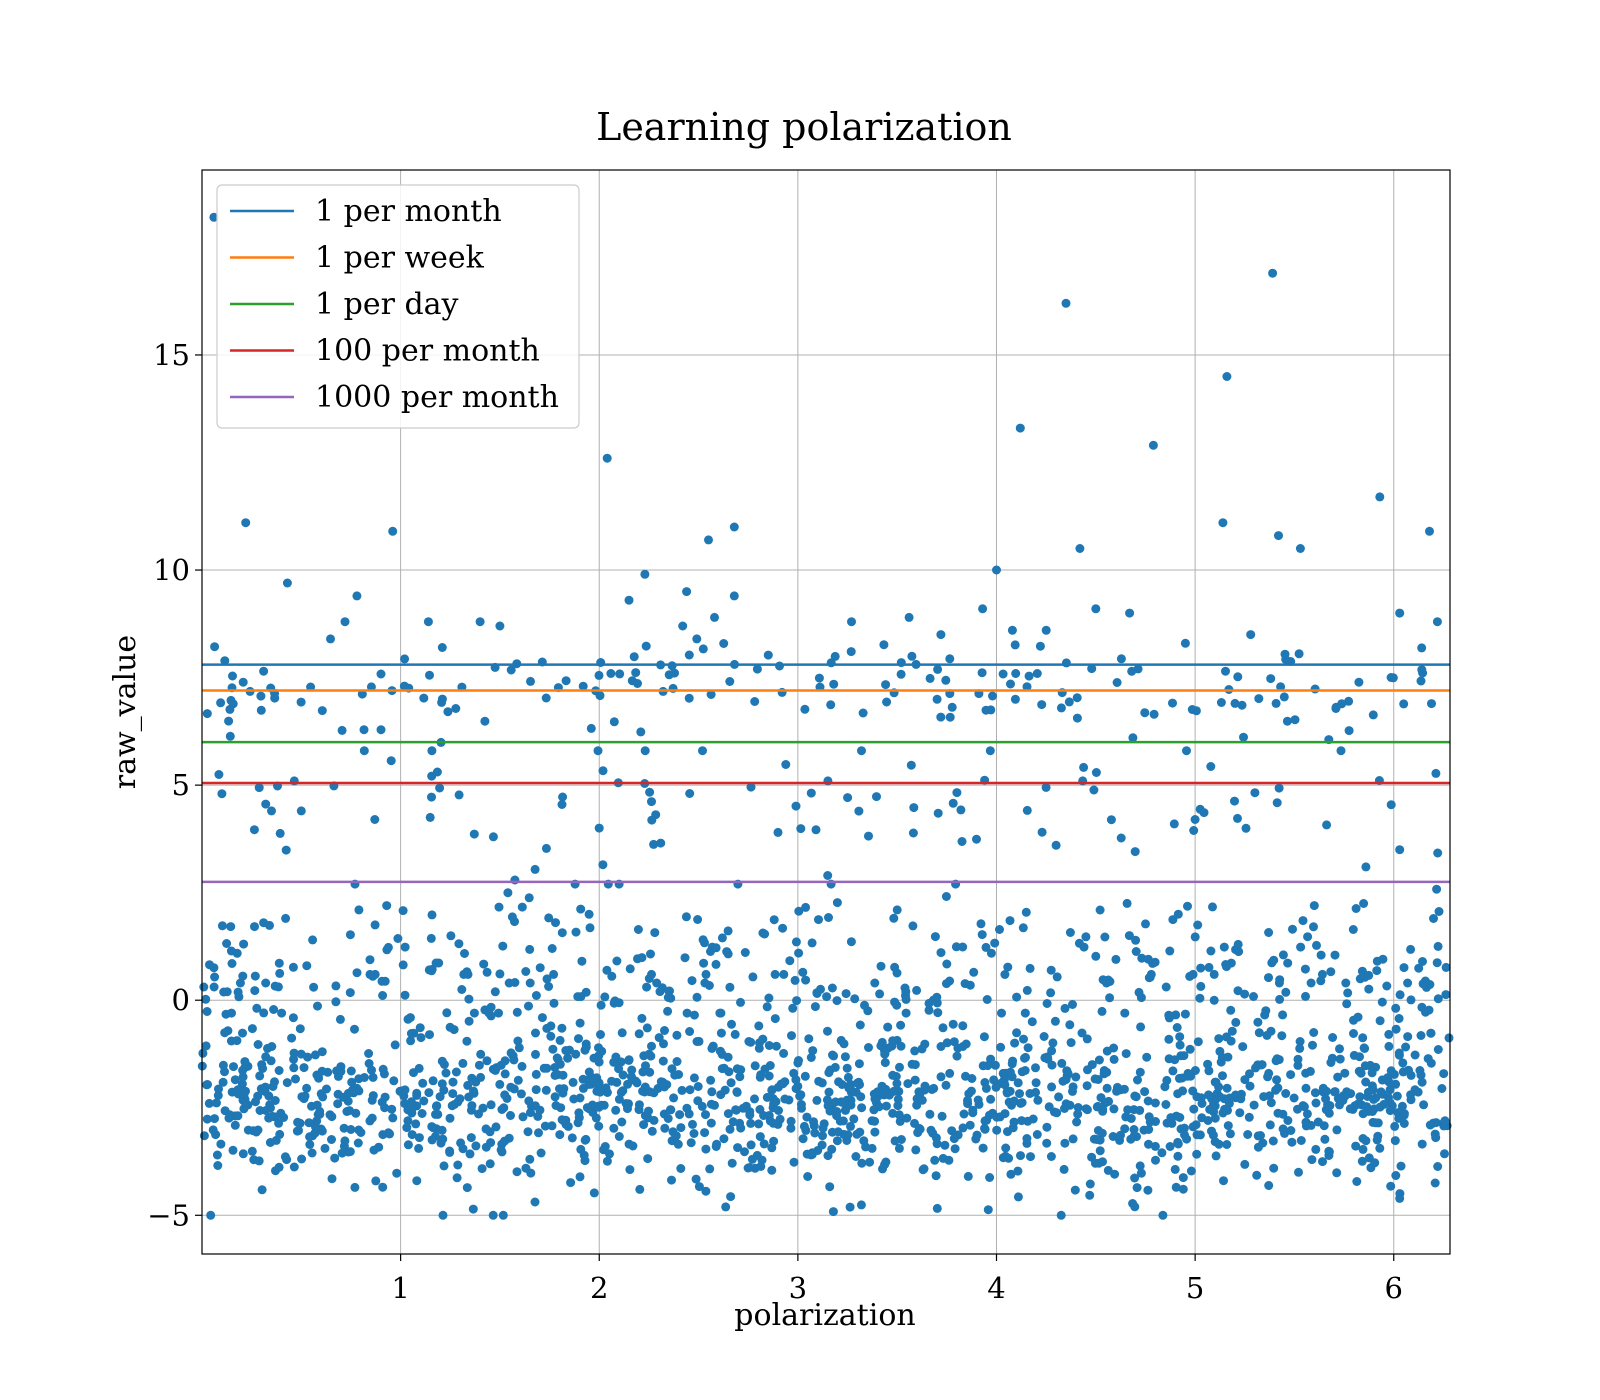 The image size is (1600, 1400). I want to click on x-tick-label: 4, so click(996, 1288).